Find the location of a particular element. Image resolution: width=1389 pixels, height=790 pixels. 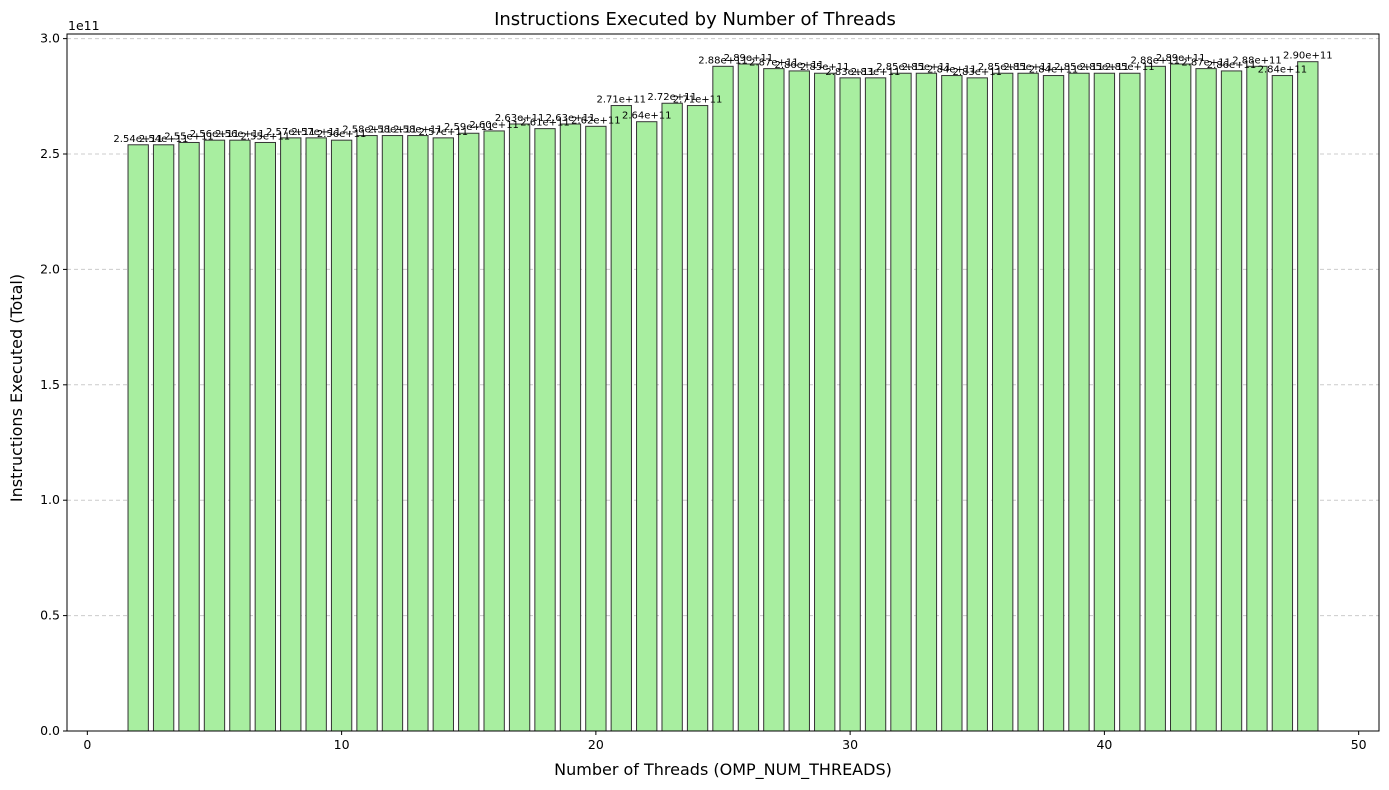

y-tick-label: 0.0 is located at coordinates (50, 730).